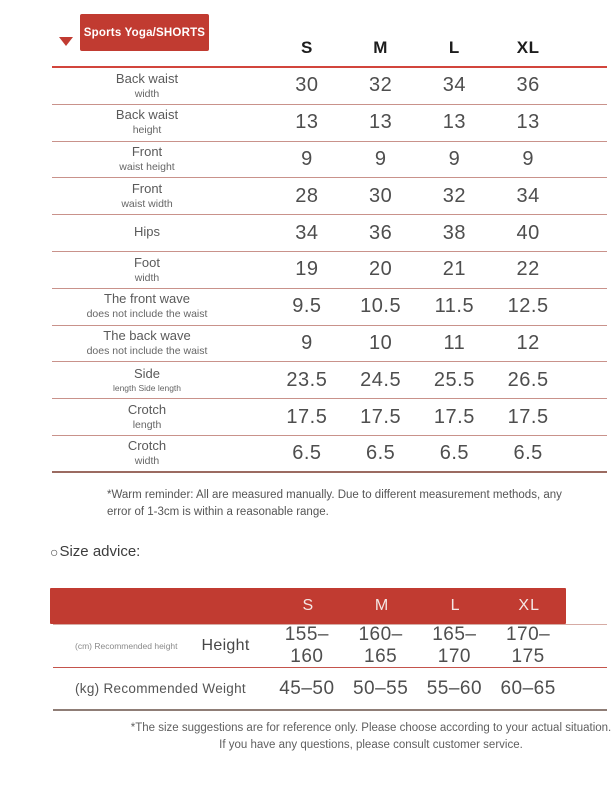  I want to click on row-label: Hips, so click(161, 232).